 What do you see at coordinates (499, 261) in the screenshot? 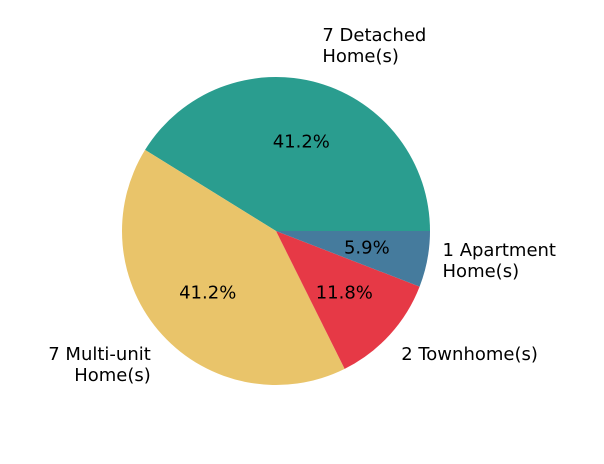
I see `category-label-1-apartment-home-s: 1 Apartment Home(s)` at bounding box center [499, 261].